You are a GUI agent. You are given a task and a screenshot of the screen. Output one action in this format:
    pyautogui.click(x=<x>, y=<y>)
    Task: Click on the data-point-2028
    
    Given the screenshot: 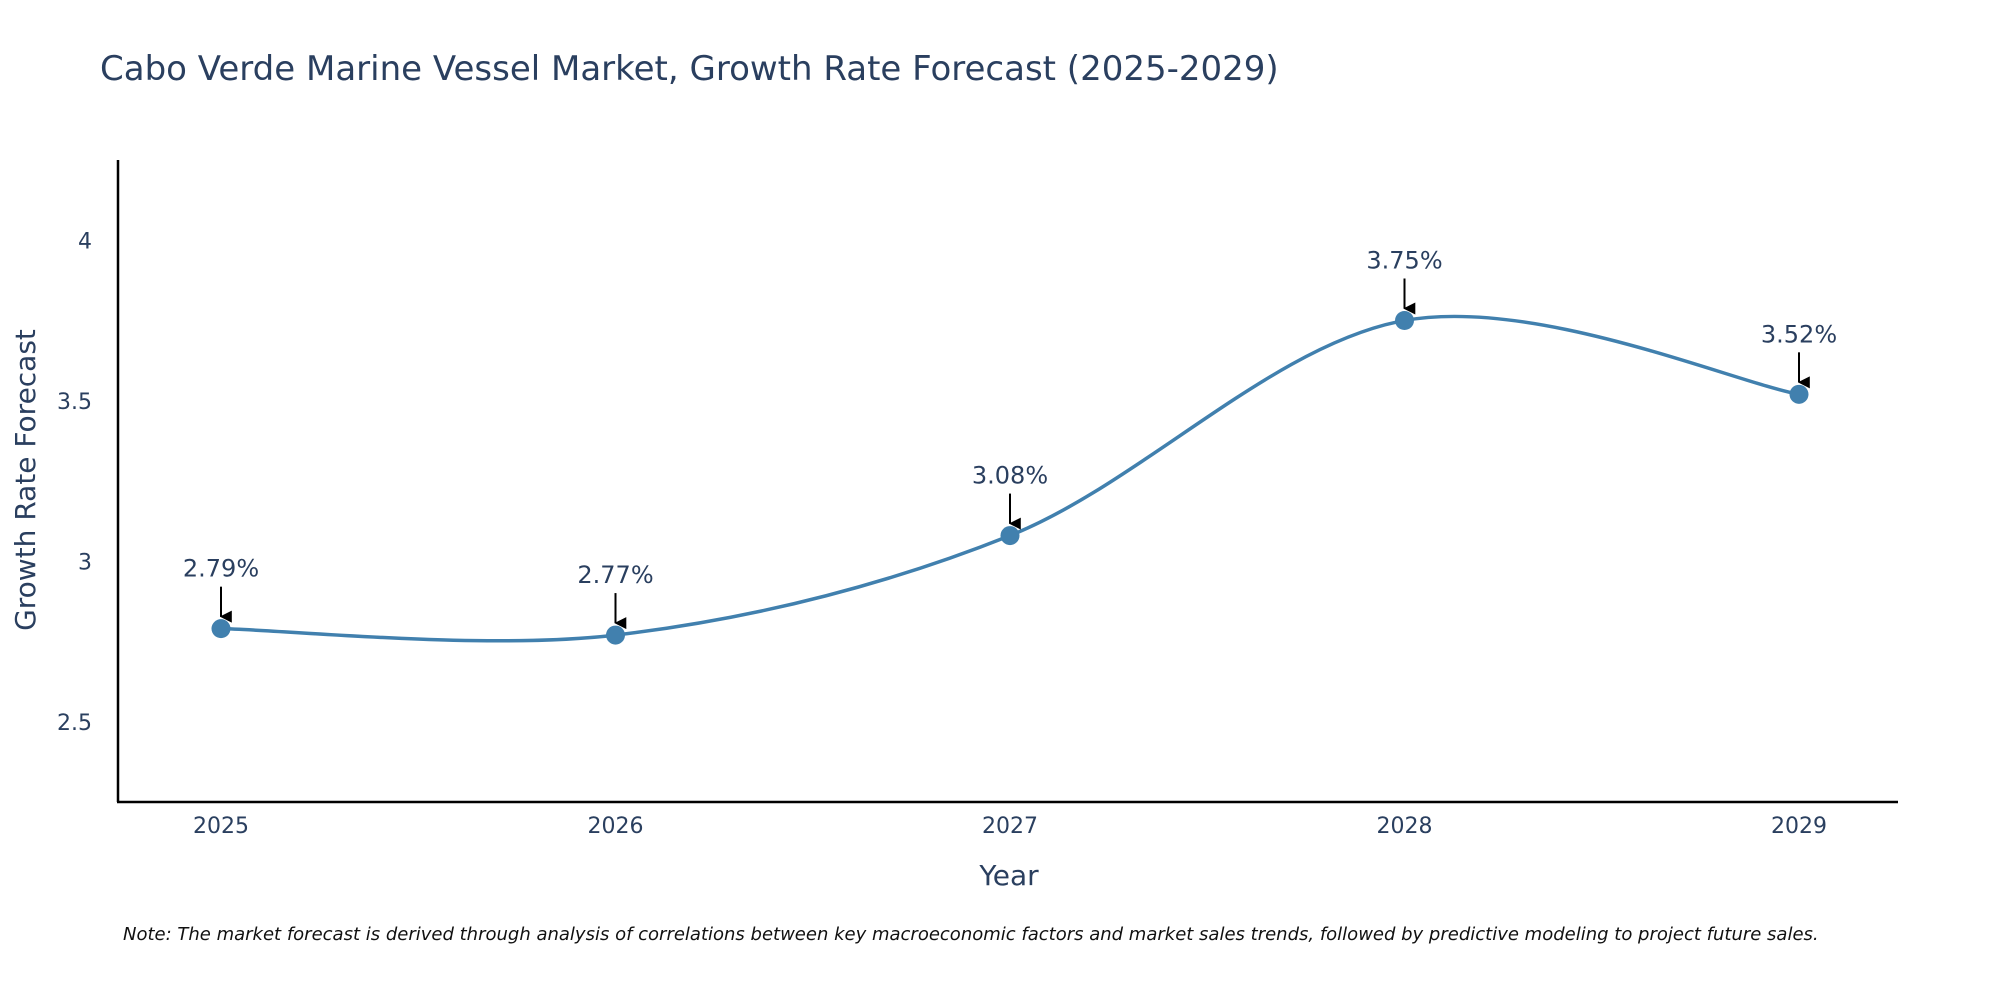 What is the action you would take?
    pyautogui.click(x=1404, y=320)
    